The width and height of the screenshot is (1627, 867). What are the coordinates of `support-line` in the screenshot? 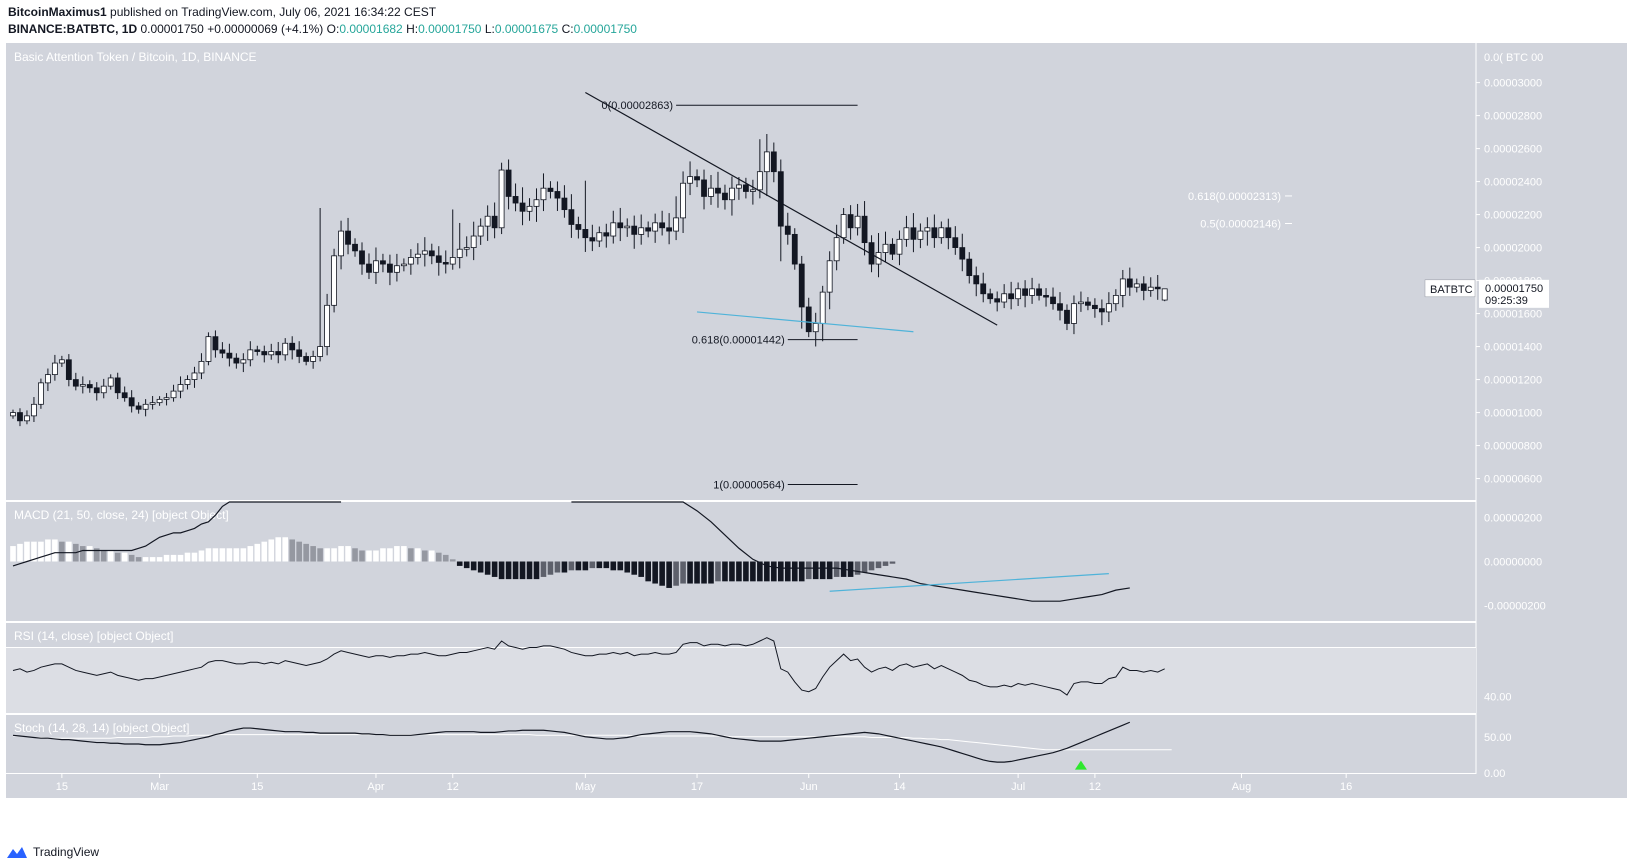 It's located at (805, 322).